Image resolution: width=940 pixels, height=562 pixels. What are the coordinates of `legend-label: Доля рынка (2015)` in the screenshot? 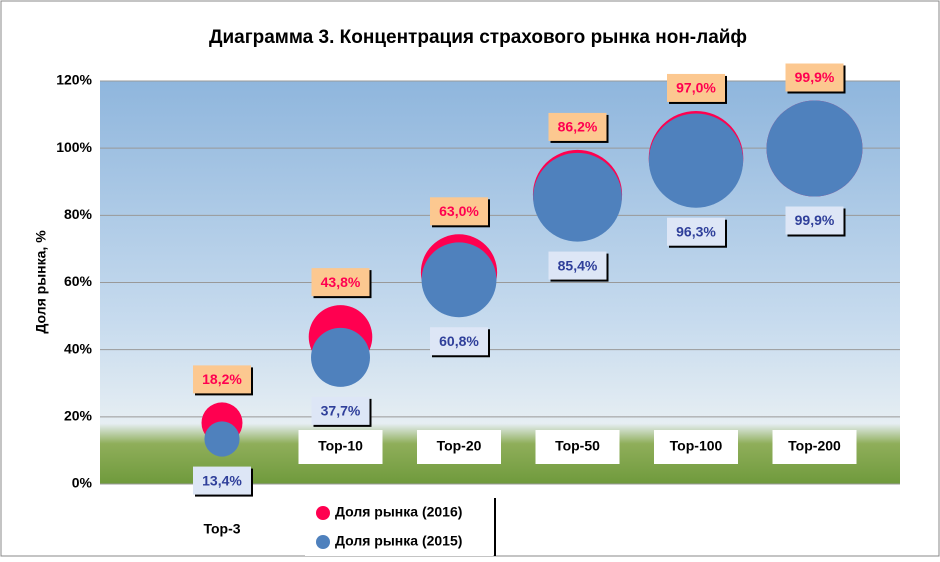 It's located at (398, 541).